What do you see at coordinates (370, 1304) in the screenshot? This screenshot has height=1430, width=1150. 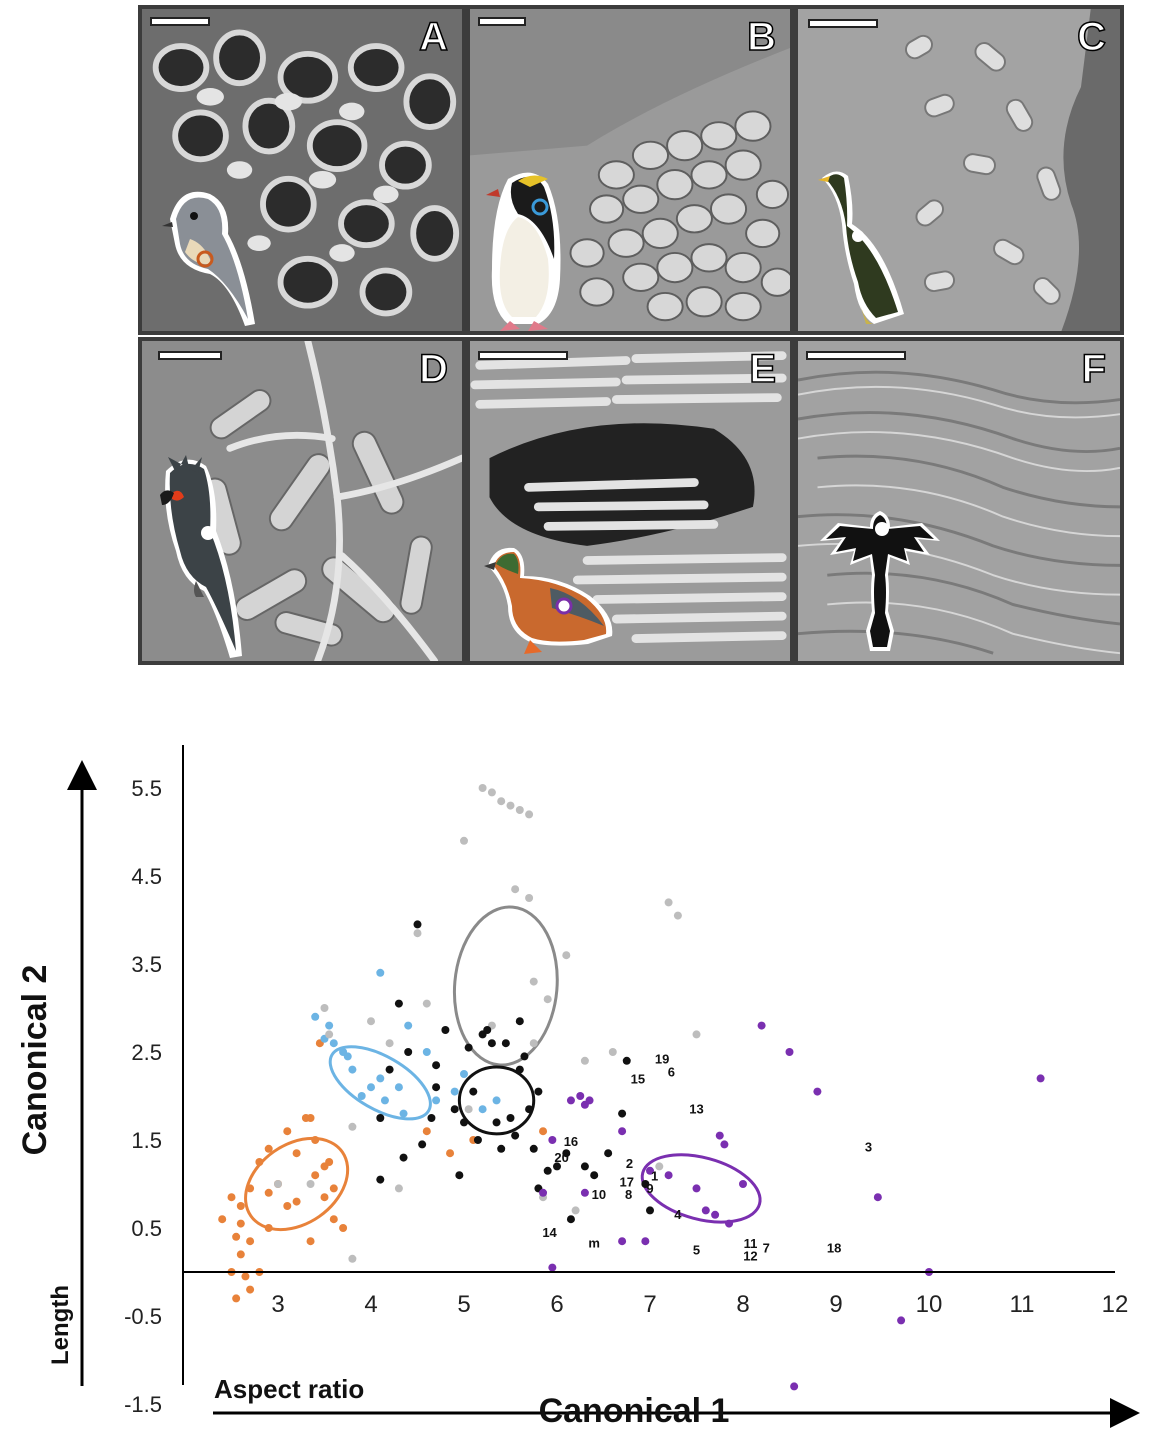 I see `x-tick-label: 4` at bounding box center [370, 1304].